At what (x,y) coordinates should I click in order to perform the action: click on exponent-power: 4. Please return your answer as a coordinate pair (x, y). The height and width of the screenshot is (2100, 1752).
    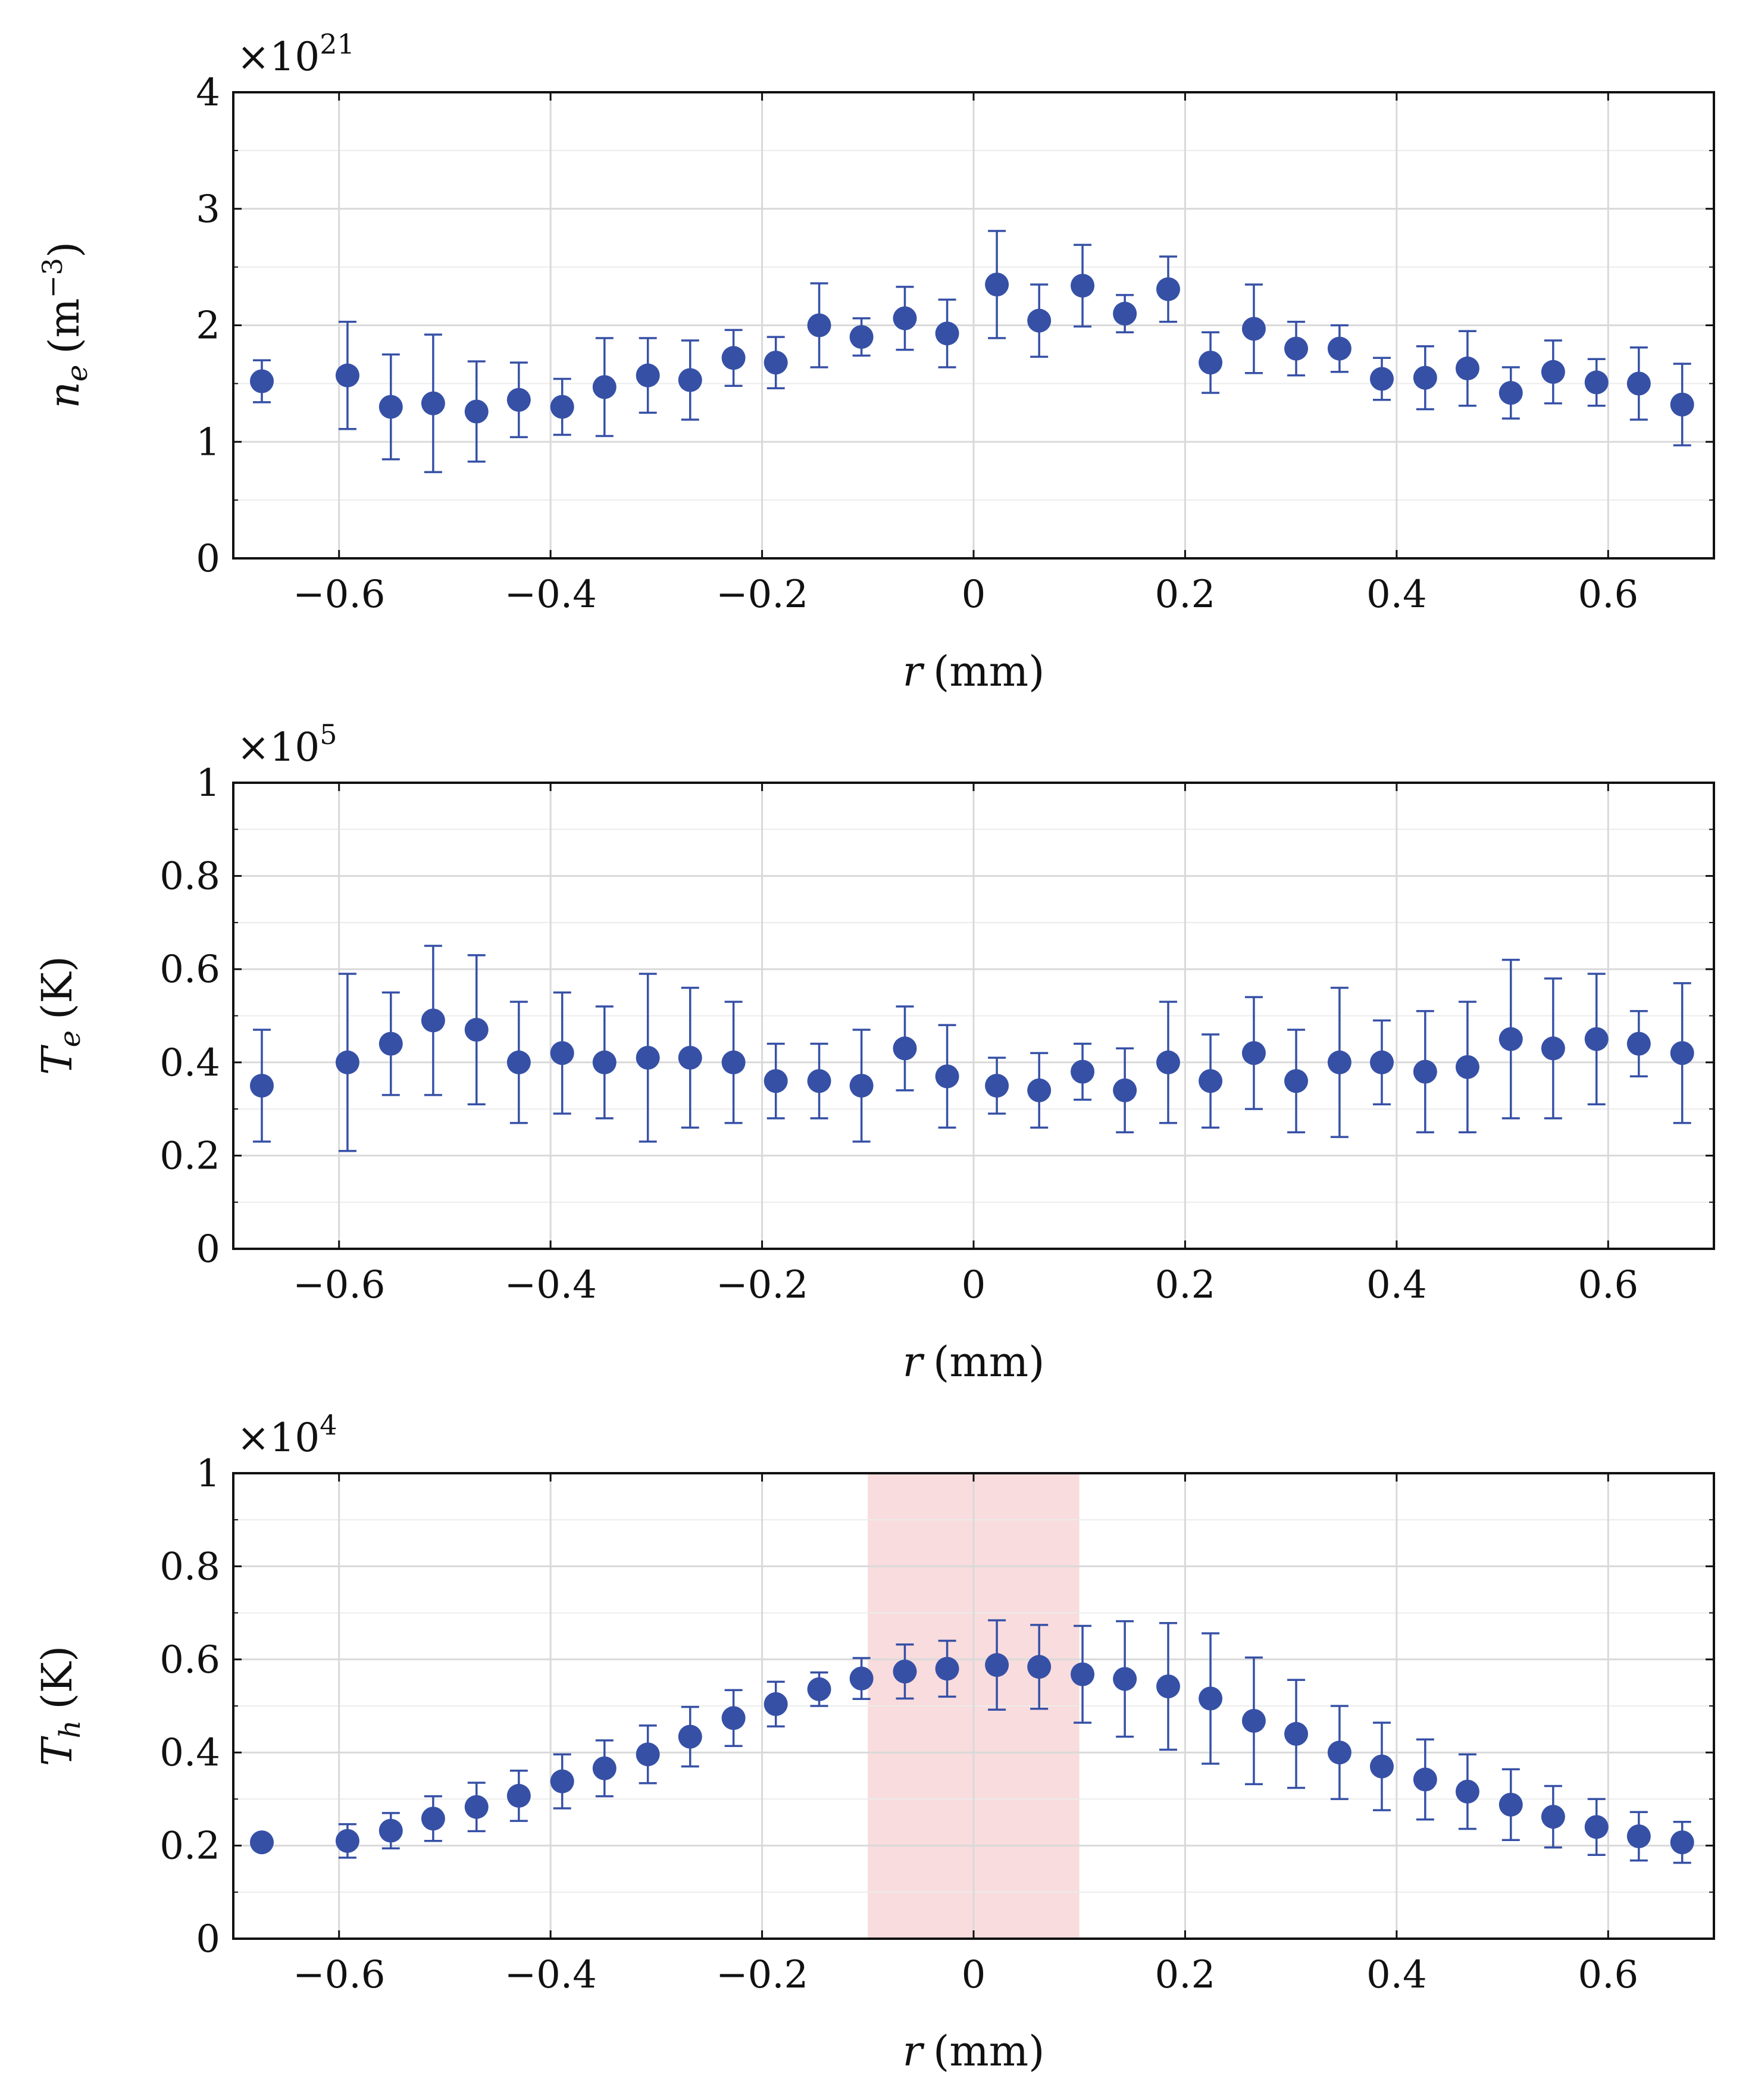
    Looking at the image, I should click on (328, 1425).